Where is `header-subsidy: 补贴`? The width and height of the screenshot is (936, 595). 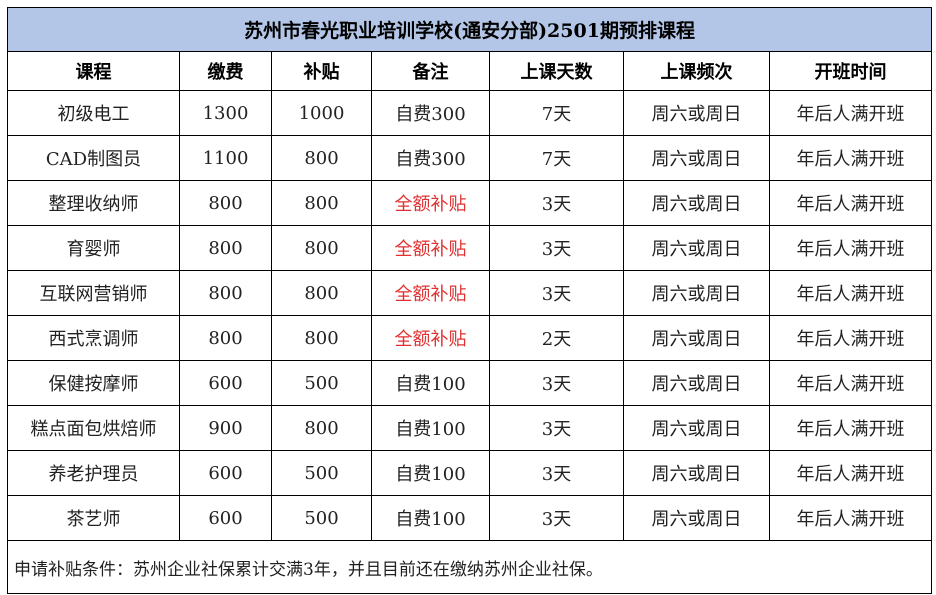 header-subsidy: 补贴 is located at coordinates (321, 71).